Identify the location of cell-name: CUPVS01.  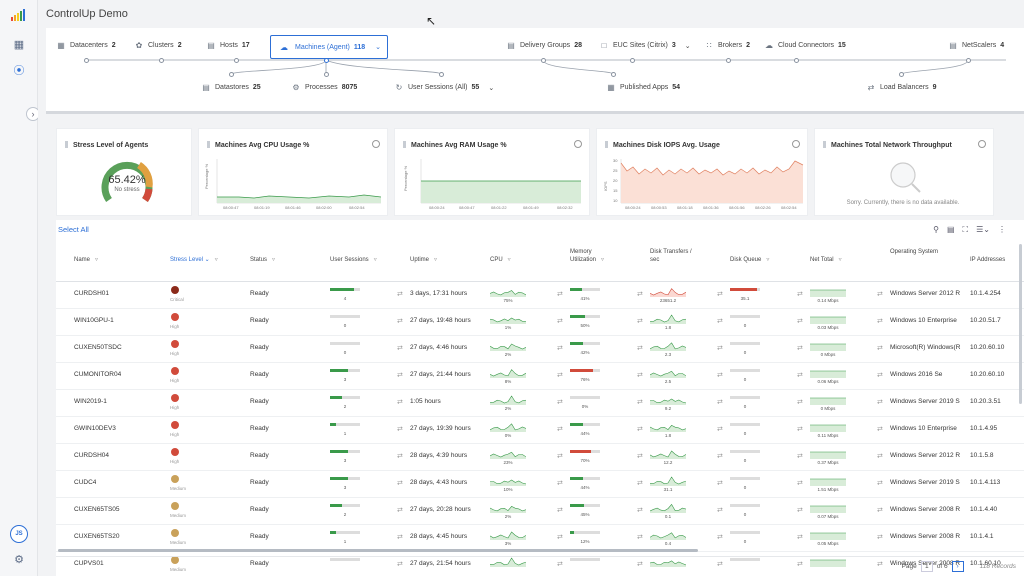
(89, 563).